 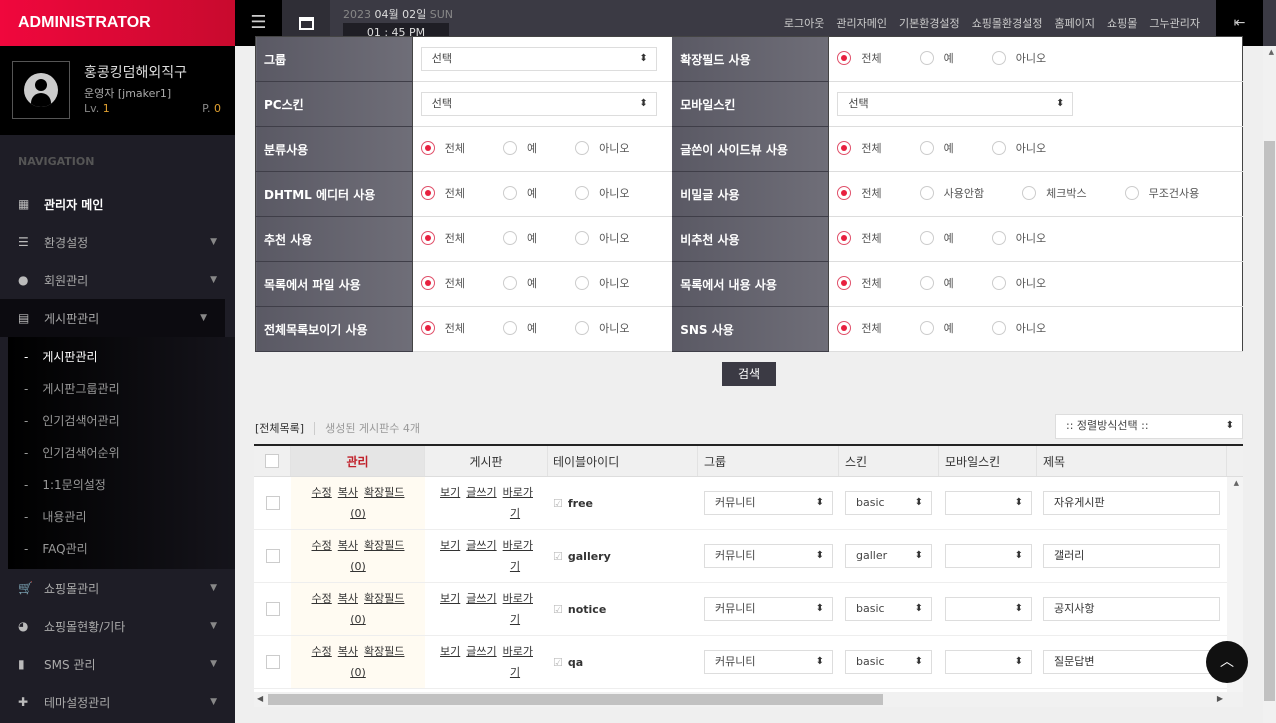 What do you see at coordinates (1235, 584) in the screenshot?
I see `table-vertical-scrollbar: ▲` at bounding box center [1235, 584].